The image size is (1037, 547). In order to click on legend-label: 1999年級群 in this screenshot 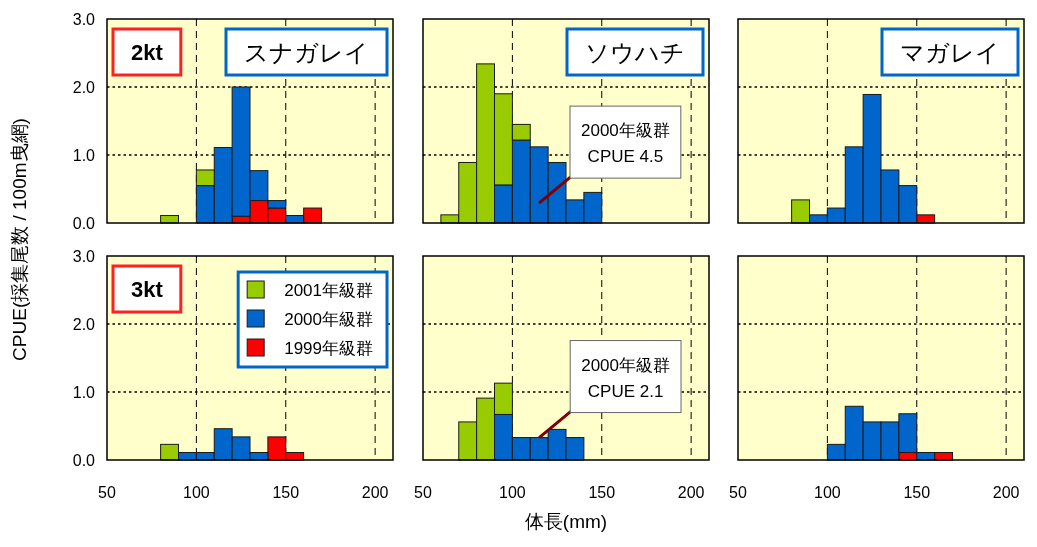, I will do `click(328, 348)`.